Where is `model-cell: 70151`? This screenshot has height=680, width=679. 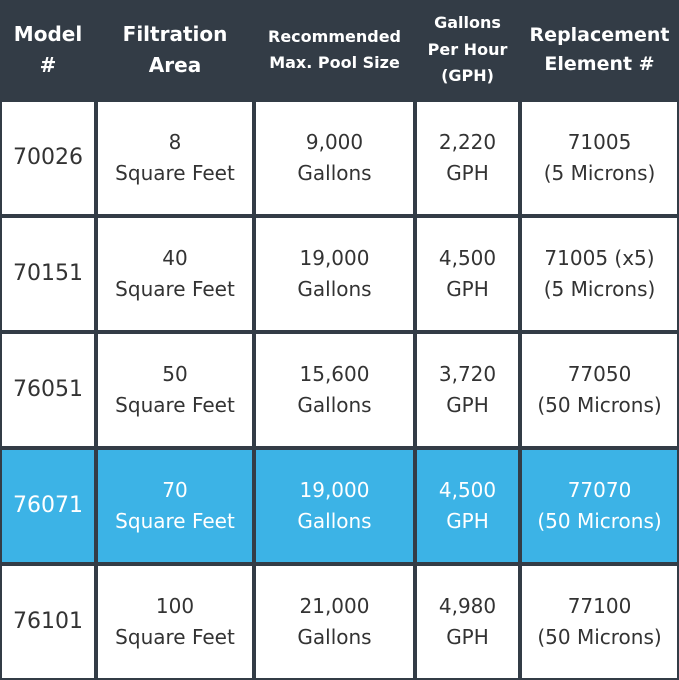
model-cell: 70151 is located at coordinates (48, 274).